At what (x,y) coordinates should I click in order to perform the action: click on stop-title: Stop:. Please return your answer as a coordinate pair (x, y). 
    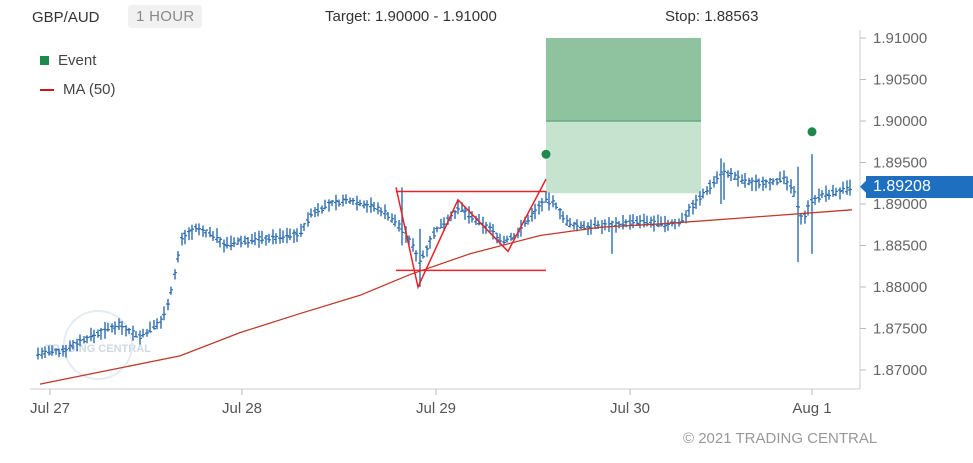
    Looking at the image, I should click on (683, 16).